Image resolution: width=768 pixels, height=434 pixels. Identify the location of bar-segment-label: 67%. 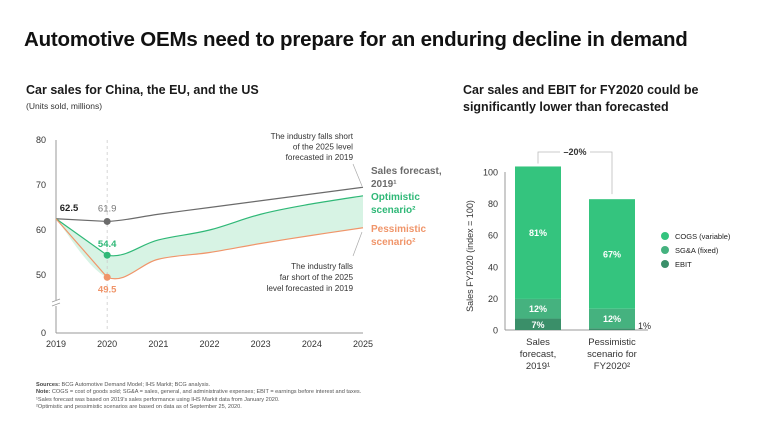
(612, 254).